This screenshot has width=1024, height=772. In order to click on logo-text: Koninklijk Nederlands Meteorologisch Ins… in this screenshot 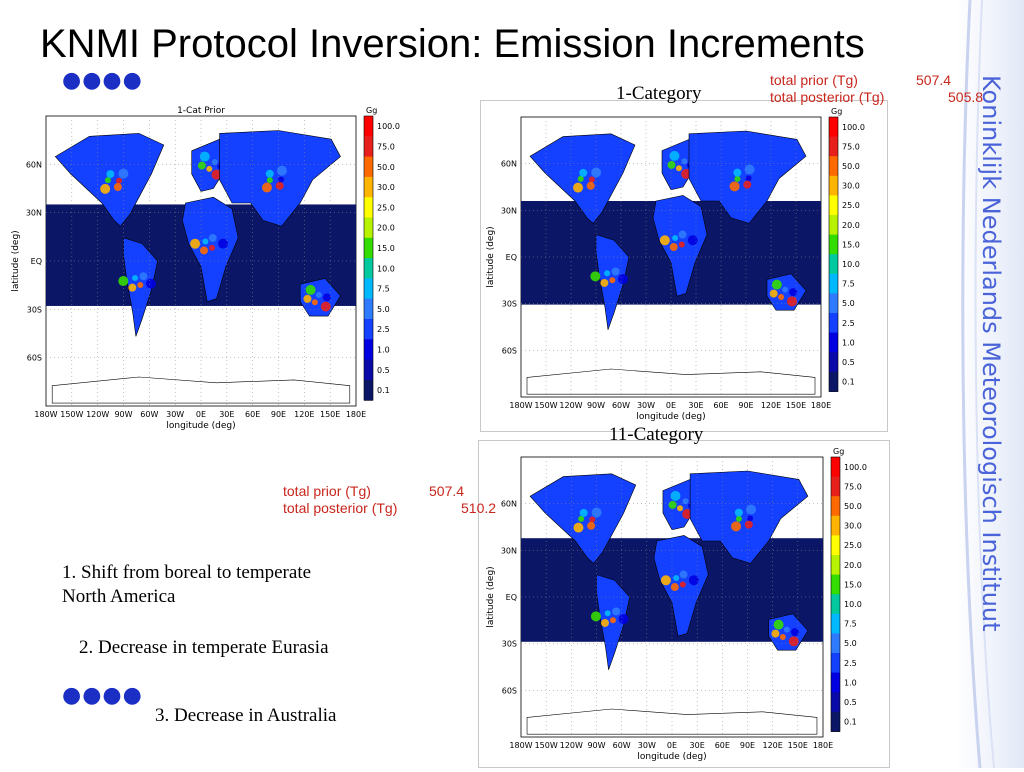, I will do `click(991, 353)`.